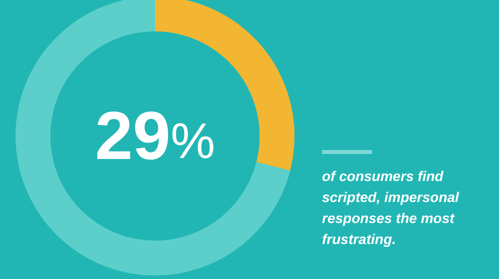  Describe the element at coordinates (155, 136) in the screenshot. I see `data-label: 29%` at that location.